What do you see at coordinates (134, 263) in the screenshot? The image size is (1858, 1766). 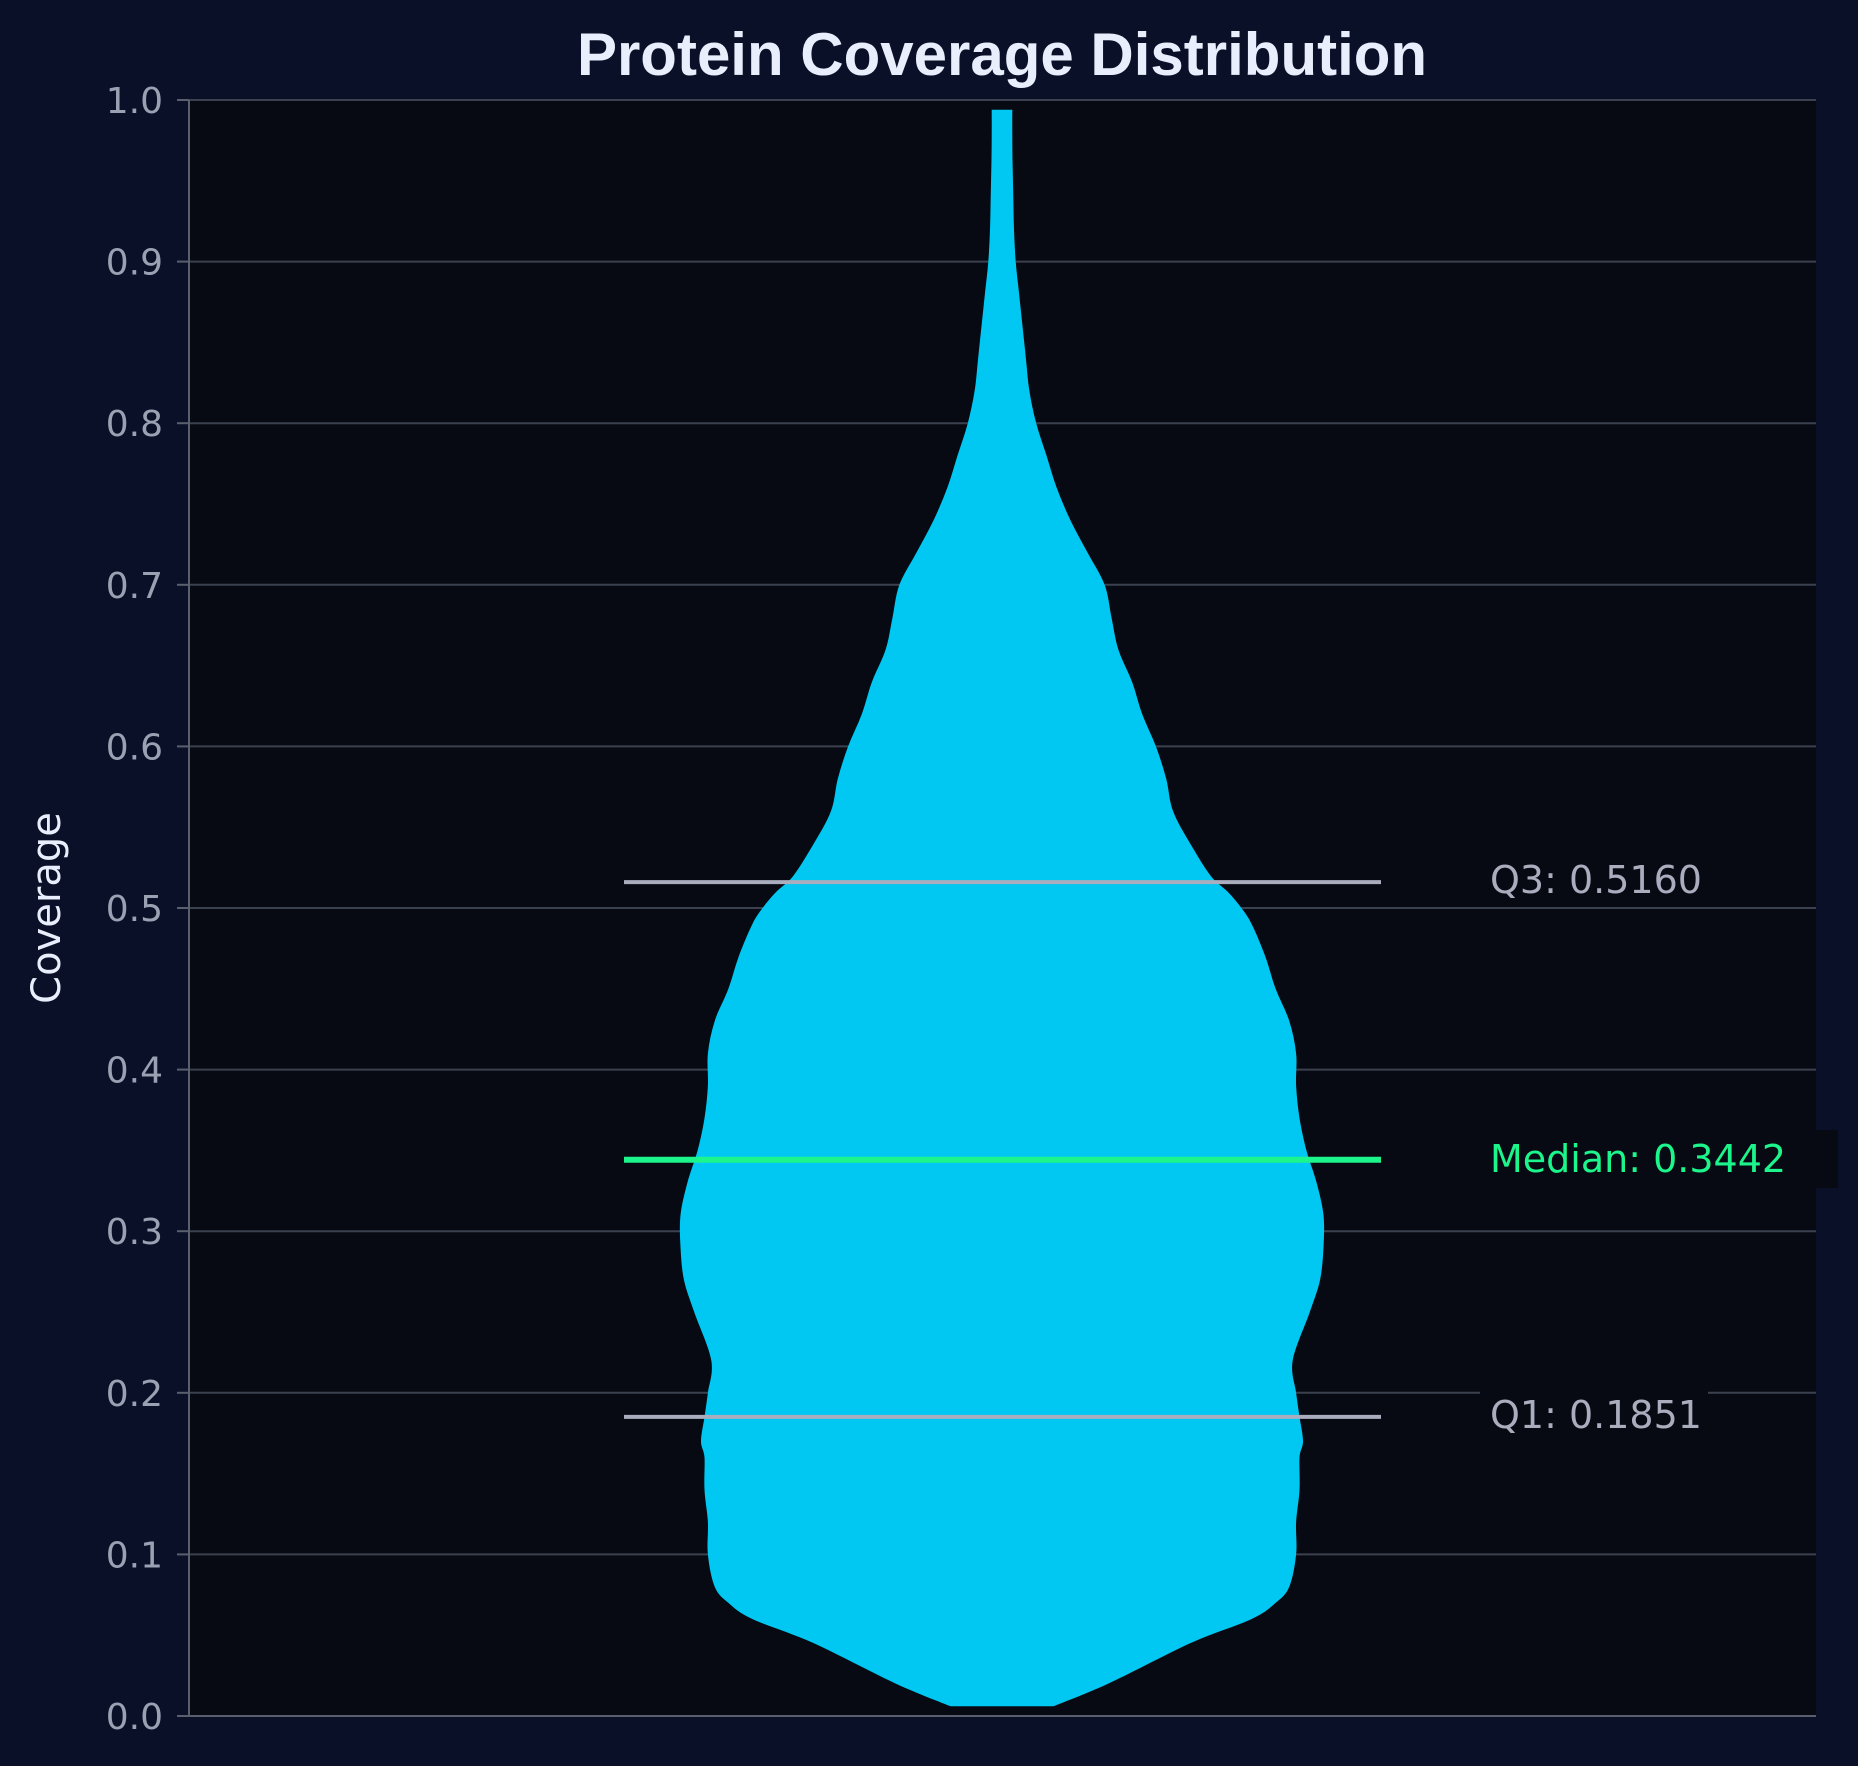 I see `y-tick-label: 0.9` at bounding box center [134, 263].